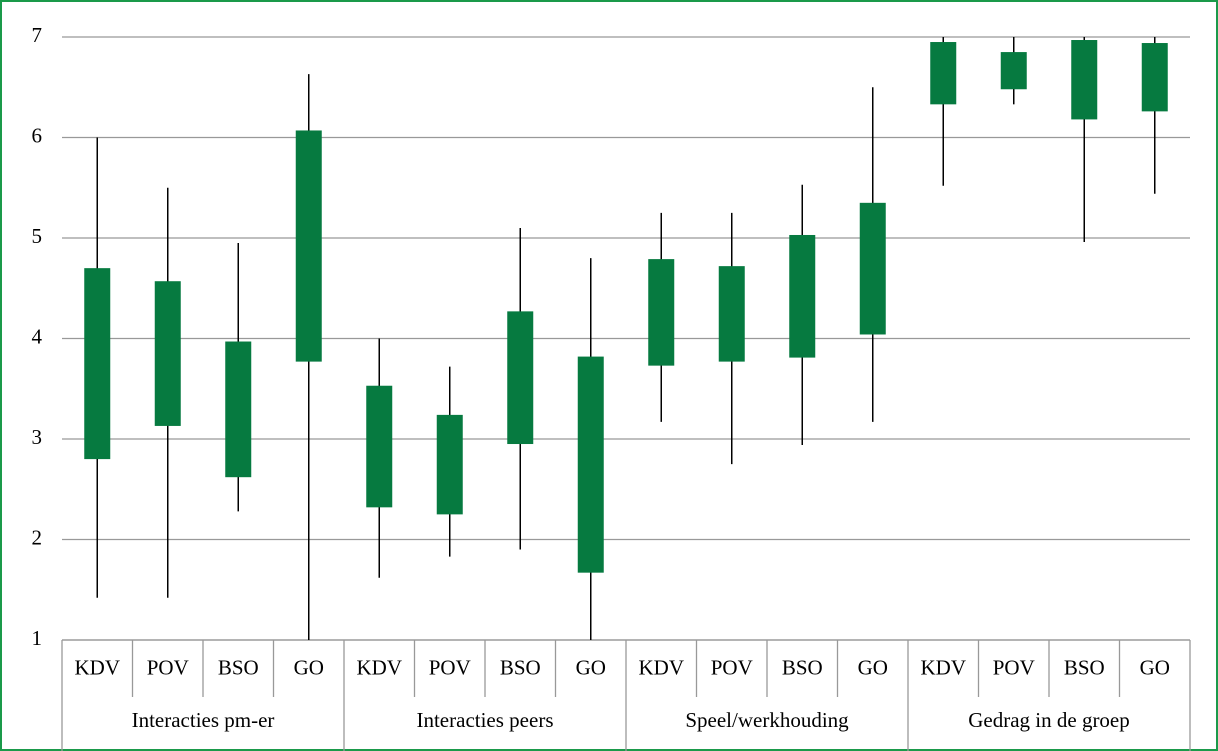 The image size is (1218, 751). Describe the element at coordinates (37, 437) in the screenshot. I see `y-tick-label: 3` at that location.